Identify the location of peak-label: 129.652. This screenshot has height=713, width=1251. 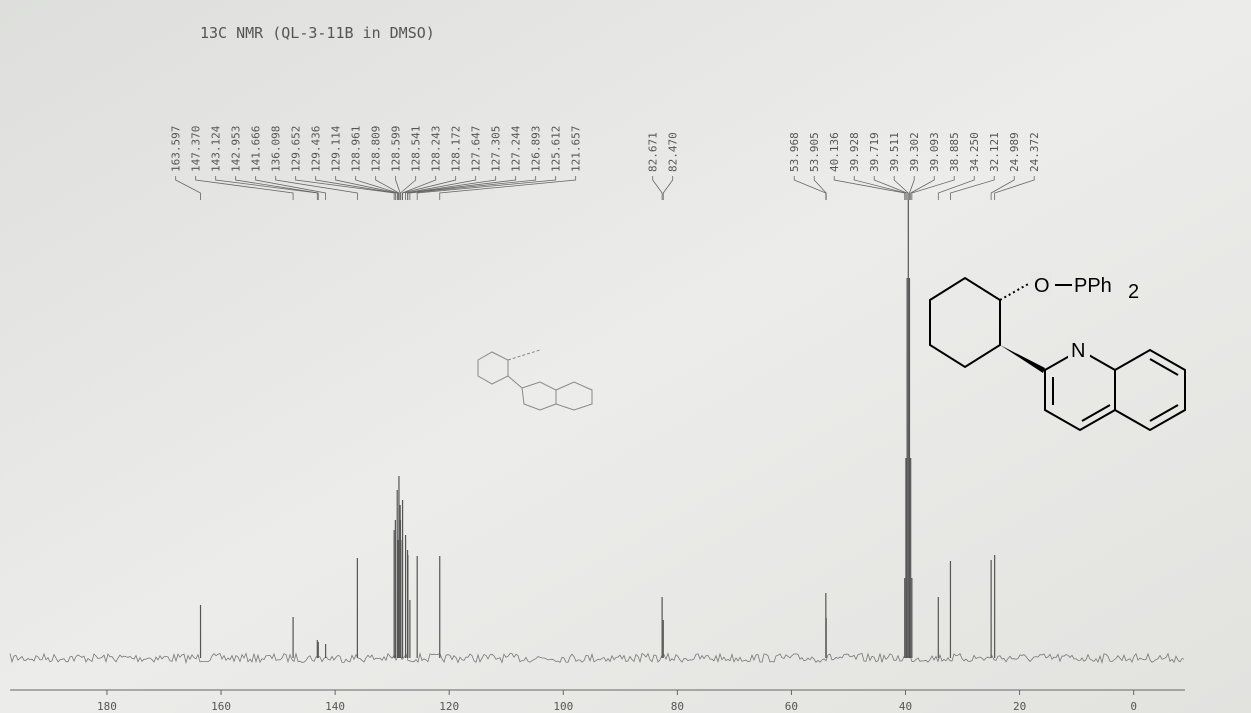
(296, 149).